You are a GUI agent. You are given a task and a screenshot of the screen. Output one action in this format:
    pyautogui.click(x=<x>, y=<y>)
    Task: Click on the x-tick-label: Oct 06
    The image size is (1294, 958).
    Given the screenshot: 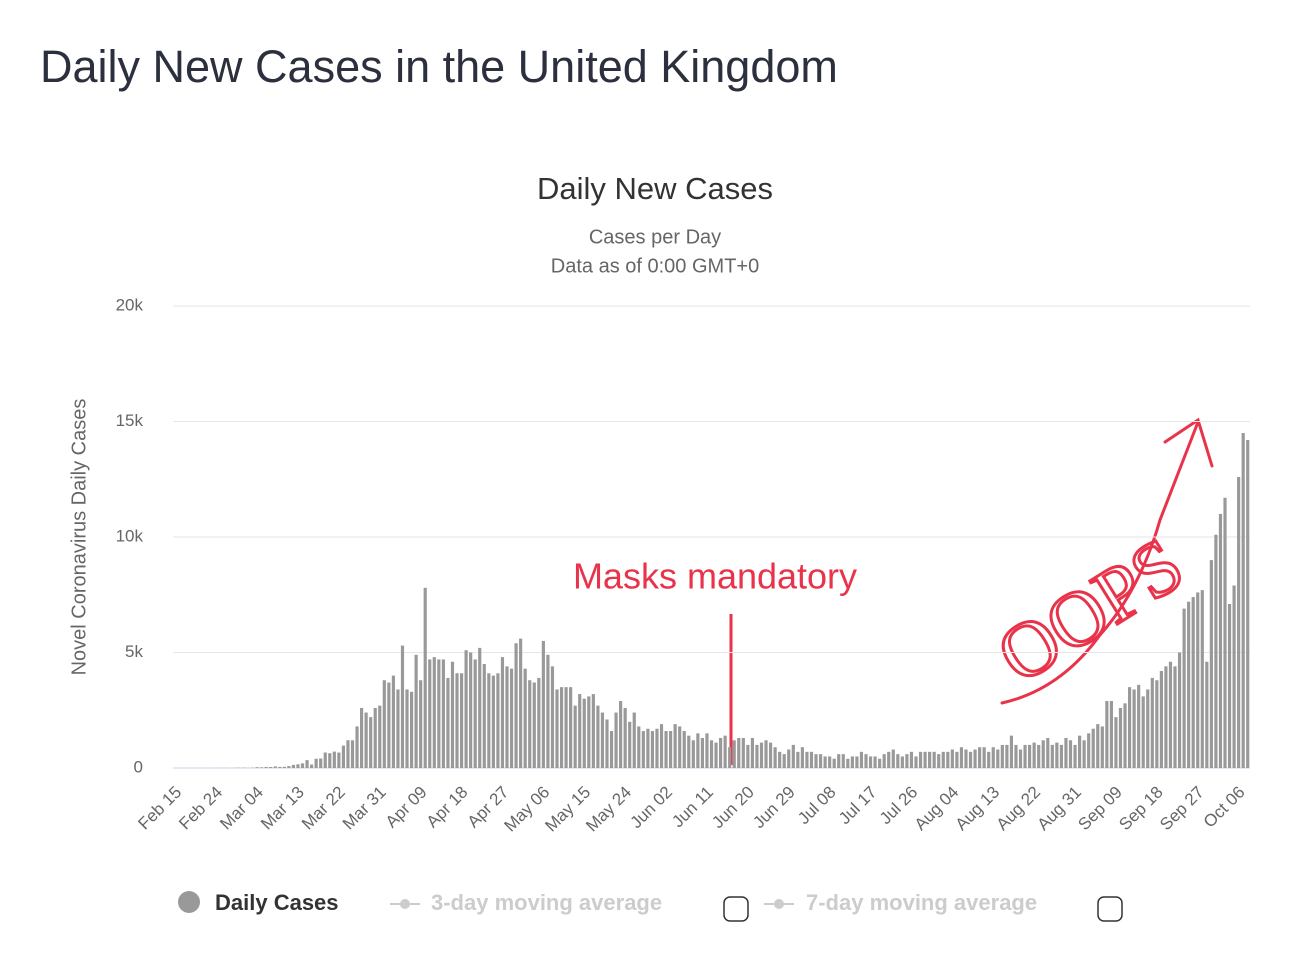 What is the action you would take?
    pyautogui.click(x=1224, y=807)
    